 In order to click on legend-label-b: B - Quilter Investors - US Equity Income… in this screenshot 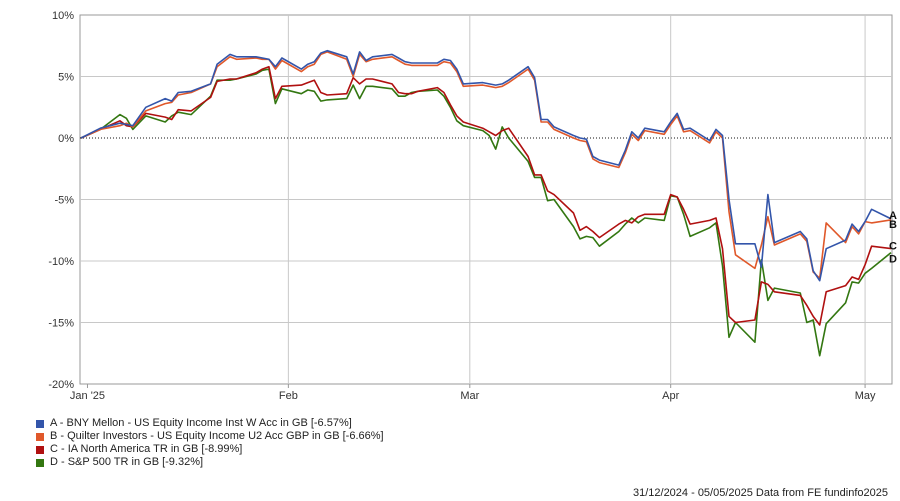, I will do `click(217, 436)`.